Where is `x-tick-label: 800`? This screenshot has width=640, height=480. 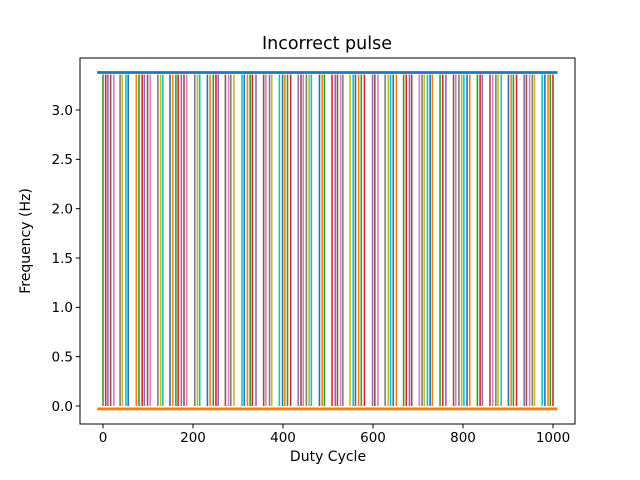 x-tick-label: 800 is located at coordinates (463, 438).